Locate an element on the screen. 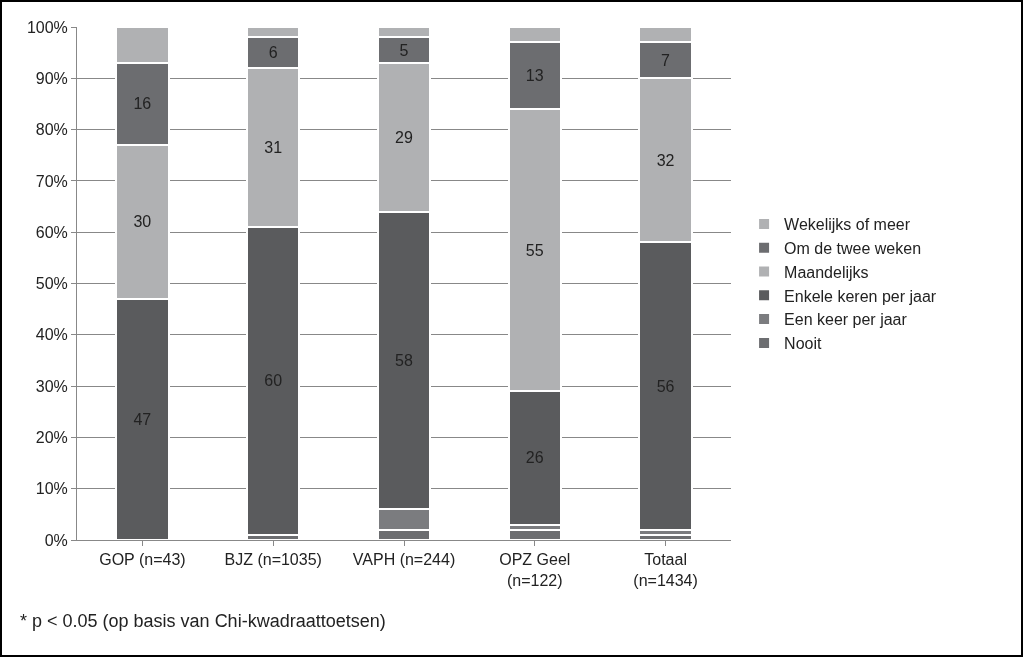  legend-label: Wekelijks of meer is located at coordinates (847, 225).